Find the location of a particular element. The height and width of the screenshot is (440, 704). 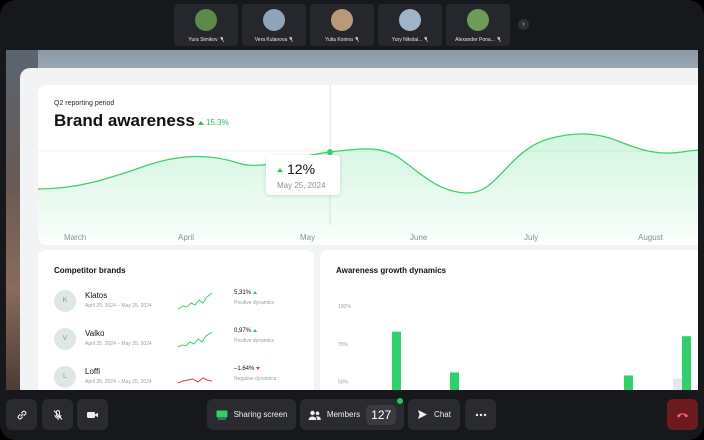

phone-hangup-icon is located at coordinates (682, 414).